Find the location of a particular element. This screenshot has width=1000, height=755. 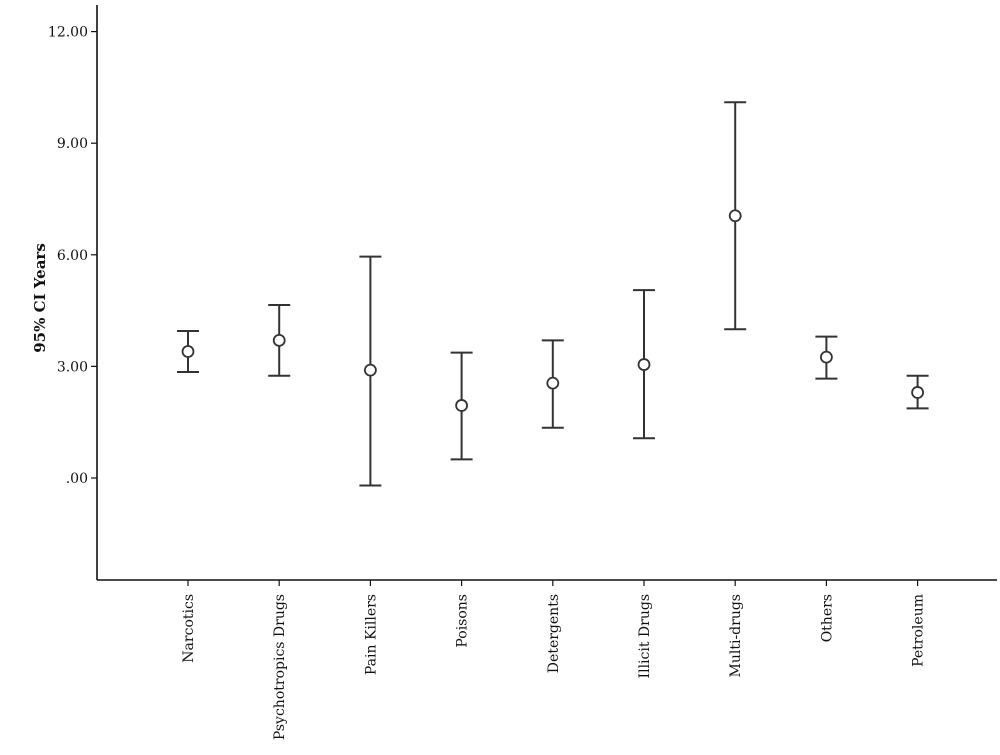

y-tick-label: 3.00 is located at coordinates (72, 367).